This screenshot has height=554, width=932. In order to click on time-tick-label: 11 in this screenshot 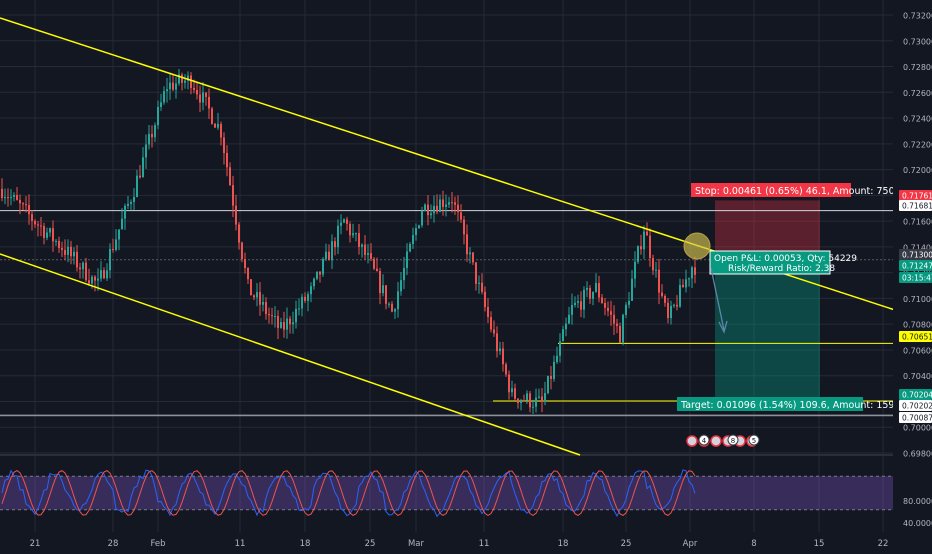, I will do `click(240, 544)`.